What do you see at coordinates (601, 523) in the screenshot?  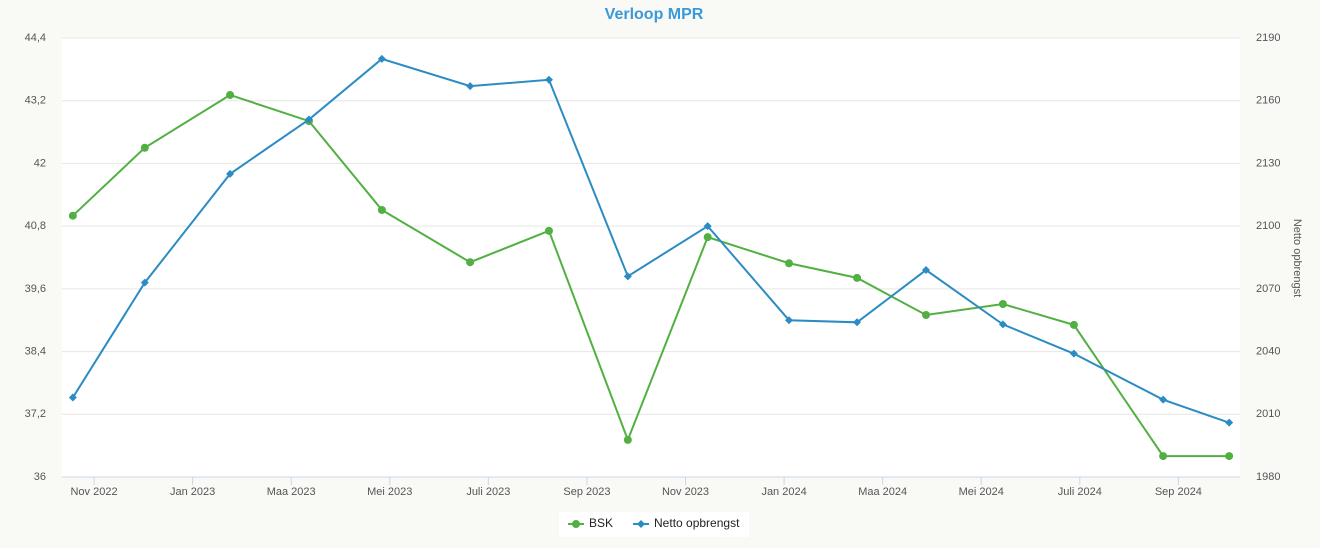 I see `legend-label: BSK` at bounding box center [601, 523].